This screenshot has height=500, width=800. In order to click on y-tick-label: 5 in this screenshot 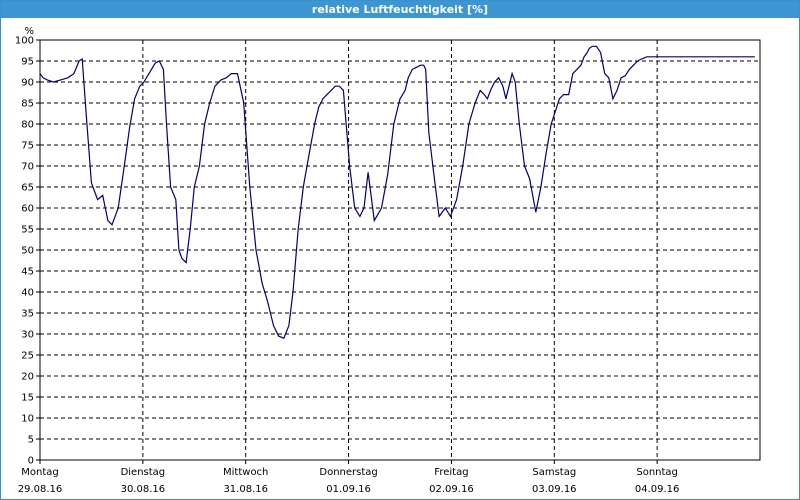, I will do `click(31, 440)`.